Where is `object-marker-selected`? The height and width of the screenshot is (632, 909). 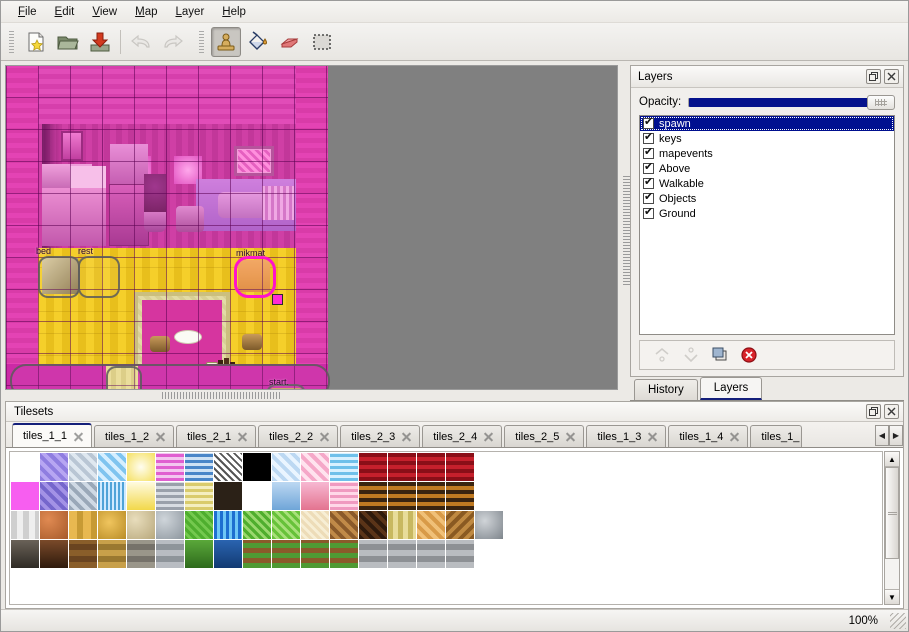
object-marker-selected is located at coordinates (255, 277).